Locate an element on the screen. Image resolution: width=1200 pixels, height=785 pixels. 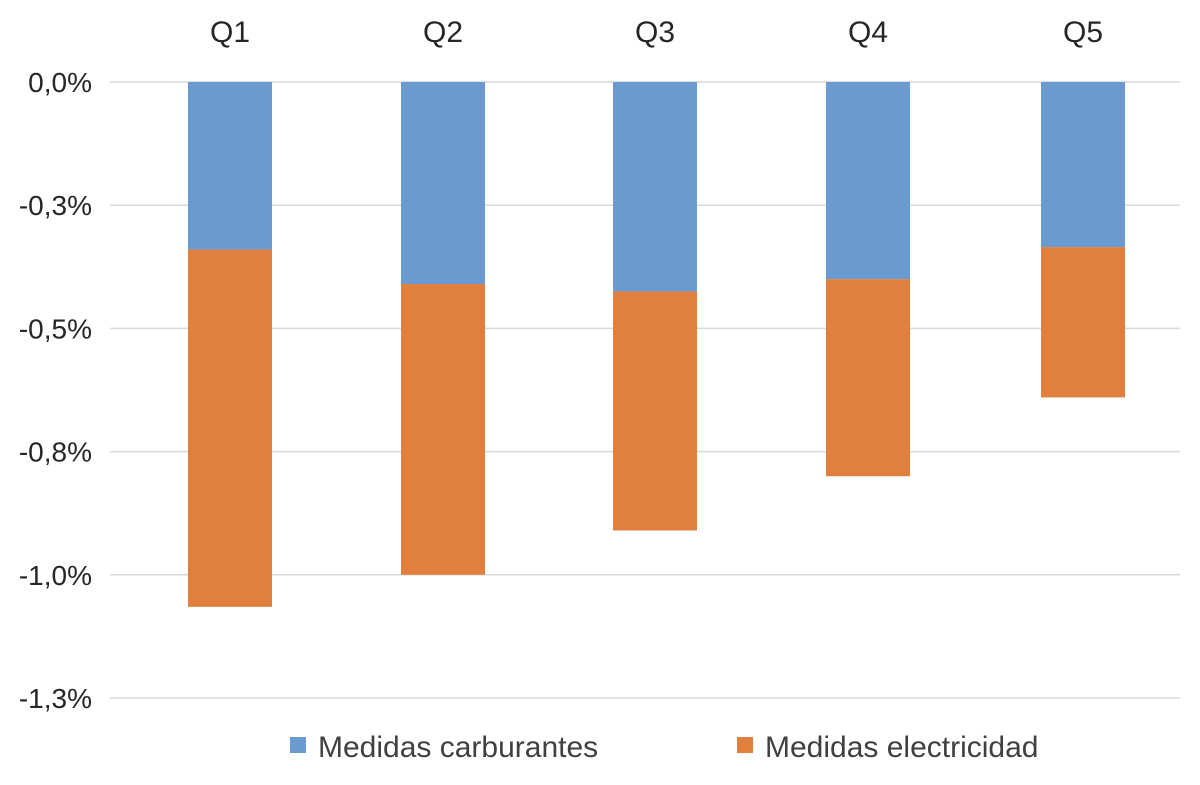
legend: Medidas carburantes Medidas electricidad is located at coordinates (664, 747).